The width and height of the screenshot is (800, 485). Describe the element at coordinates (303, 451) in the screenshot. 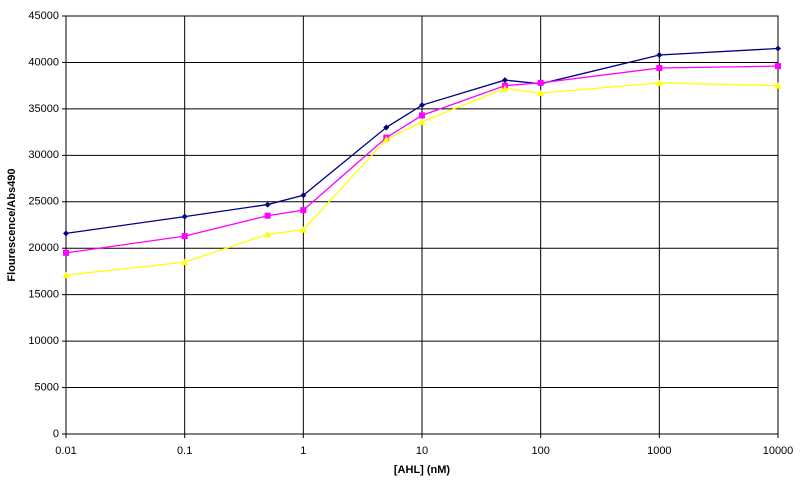

I see `x-tick-label: 1` at that location.